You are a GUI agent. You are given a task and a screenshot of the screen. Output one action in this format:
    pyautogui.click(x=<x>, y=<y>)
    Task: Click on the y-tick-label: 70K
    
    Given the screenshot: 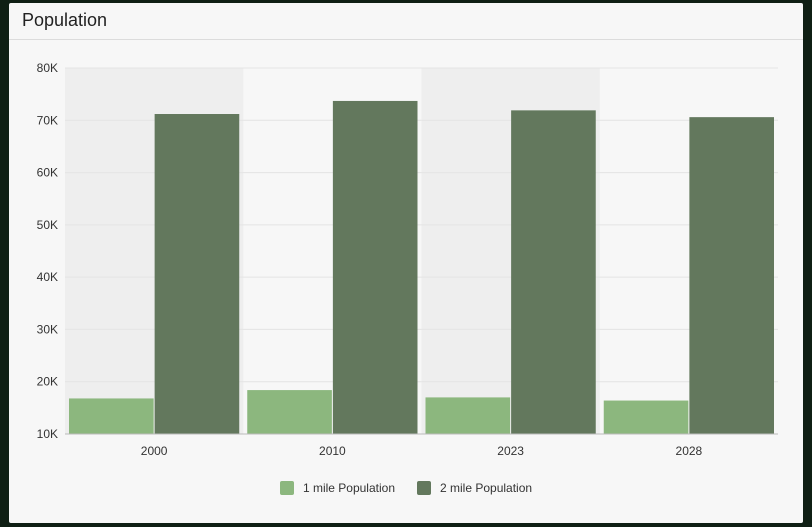 What is the action you would take?
    pyautogui.click(x=47, y=120)
    